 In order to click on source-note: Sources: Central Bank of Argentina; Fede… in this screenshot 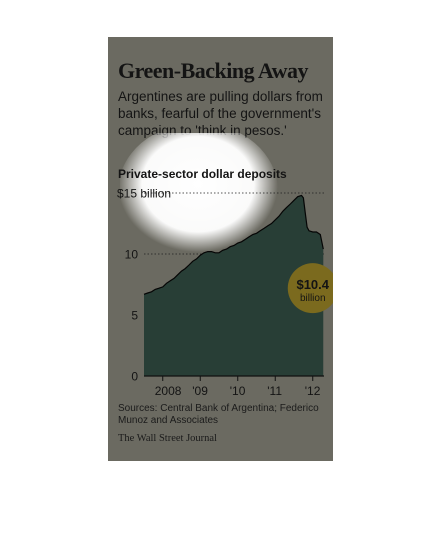, I will do `click(218, 414)`.